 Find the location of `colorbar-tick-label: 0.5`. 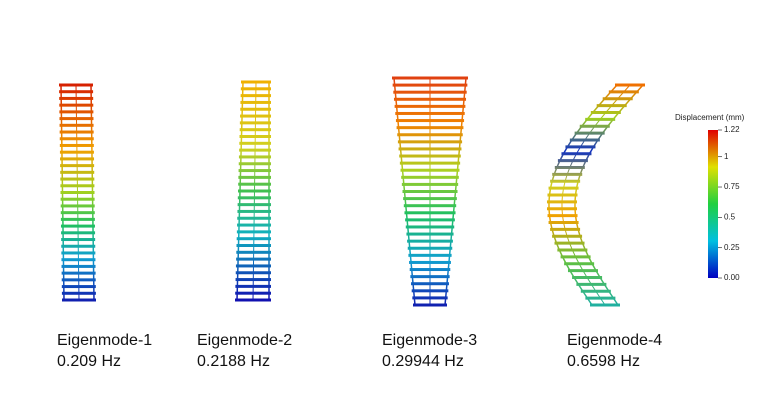

colorbar-tick-label: 0.5 is located at coordinates (730, 216).